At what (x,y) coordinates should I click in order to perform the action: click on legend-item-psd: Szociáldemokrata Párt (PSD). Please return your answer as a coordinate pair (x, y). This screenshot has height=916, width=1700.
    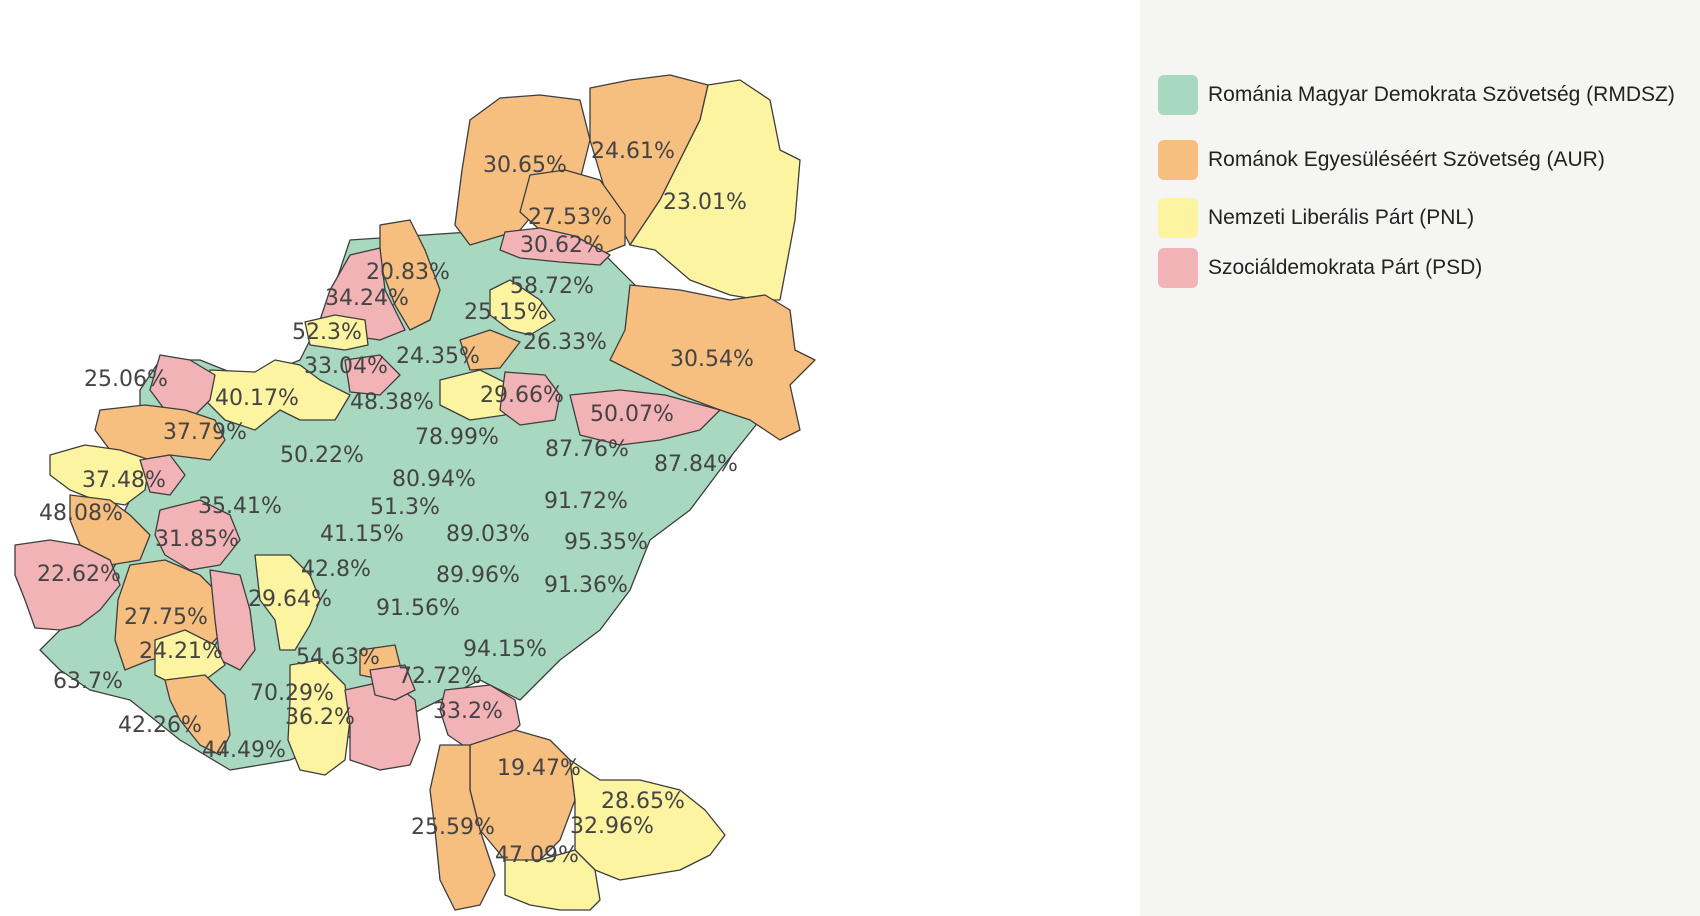
    Looking at the image, I should click on (1320, 268).